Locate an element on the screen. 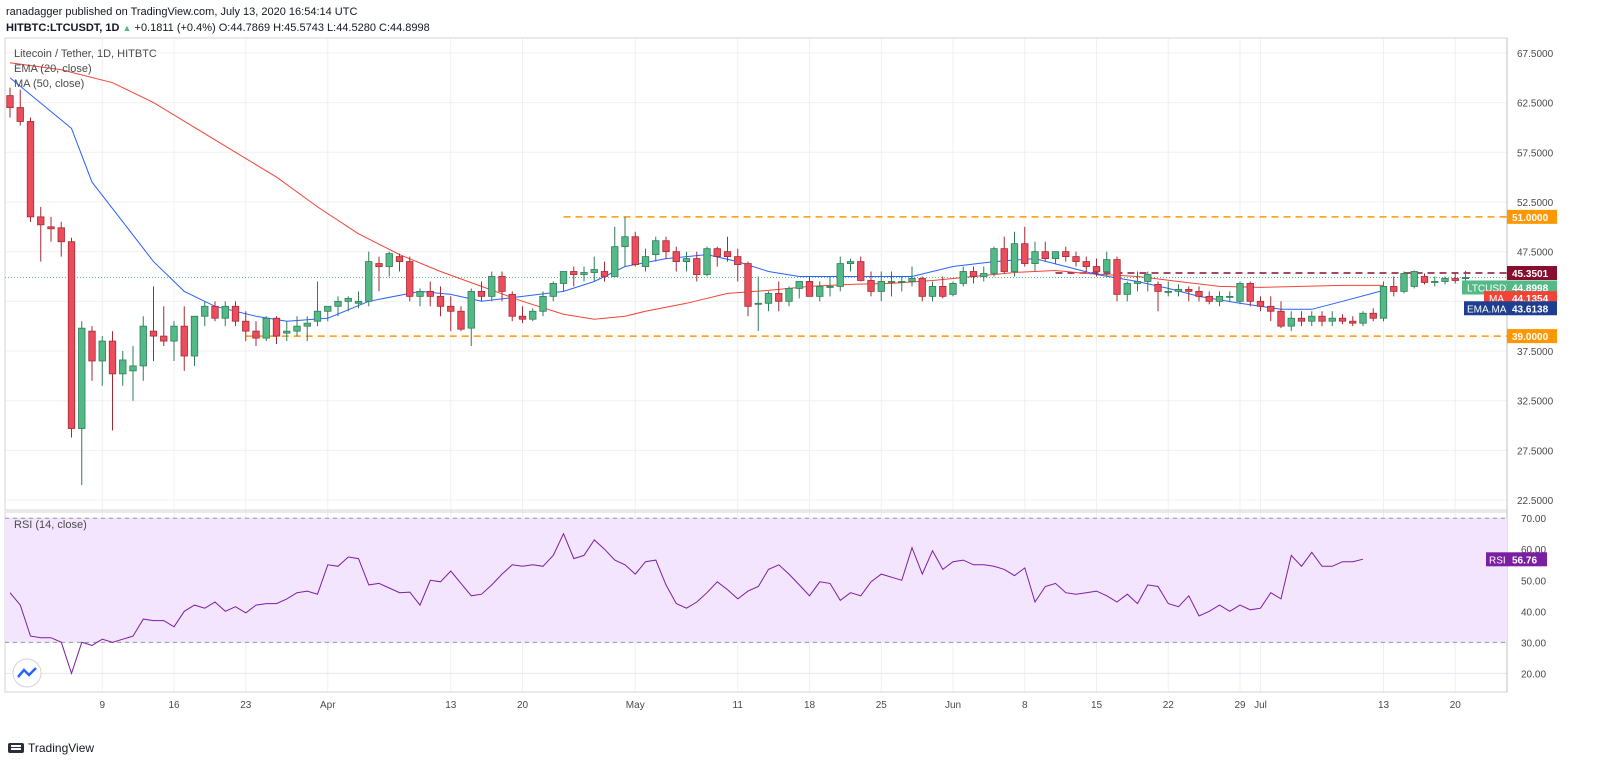 Image resolution: width=1600 pixels, height=763 pixels. horizontal-levels is located at coordinates (756, 276).